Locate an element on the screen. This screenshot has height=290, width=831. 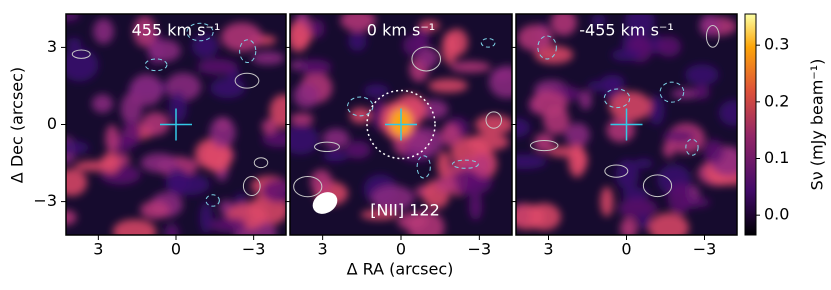
y-tick-label: −3 is located at coordinates (45, 200).